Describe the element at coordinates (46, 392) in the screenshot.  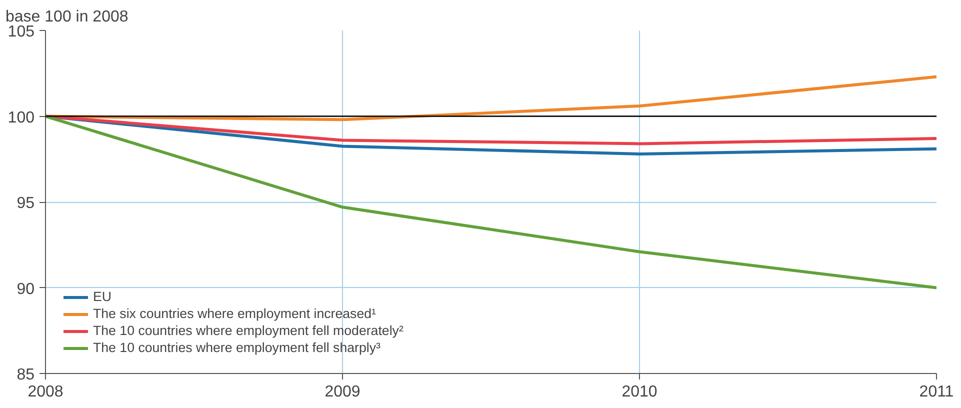
I see `x-tick-label: 2008` at that location.